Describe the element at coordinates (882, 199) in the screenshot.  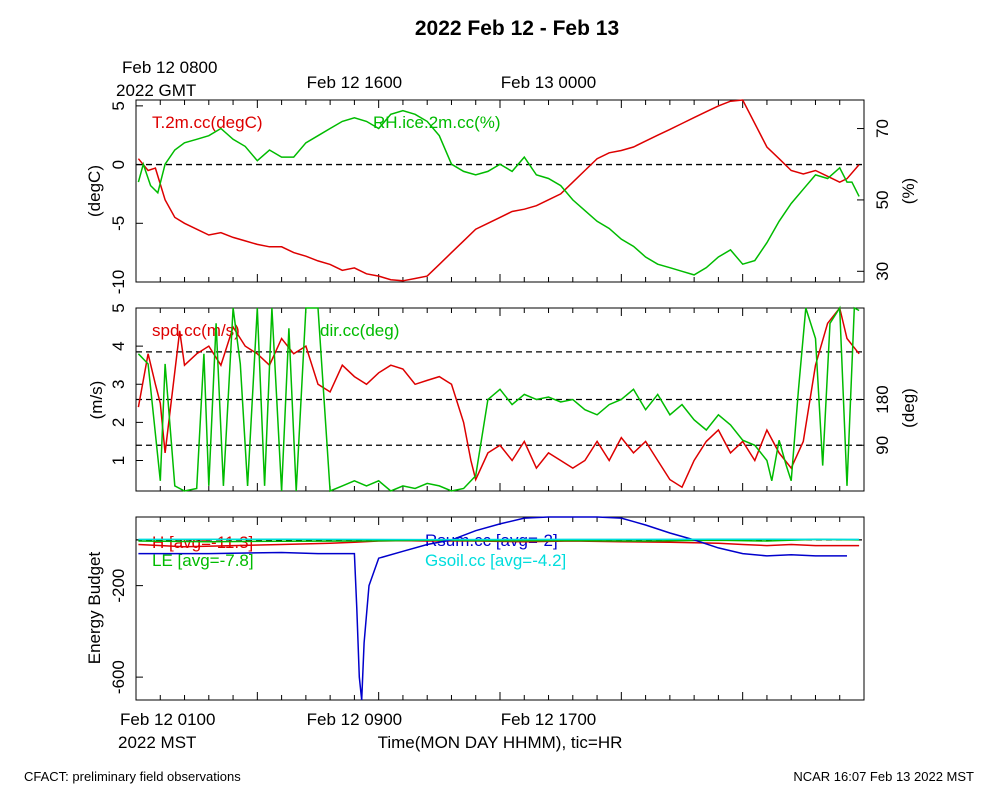
I see `y2-tick-label: 50` at that location.